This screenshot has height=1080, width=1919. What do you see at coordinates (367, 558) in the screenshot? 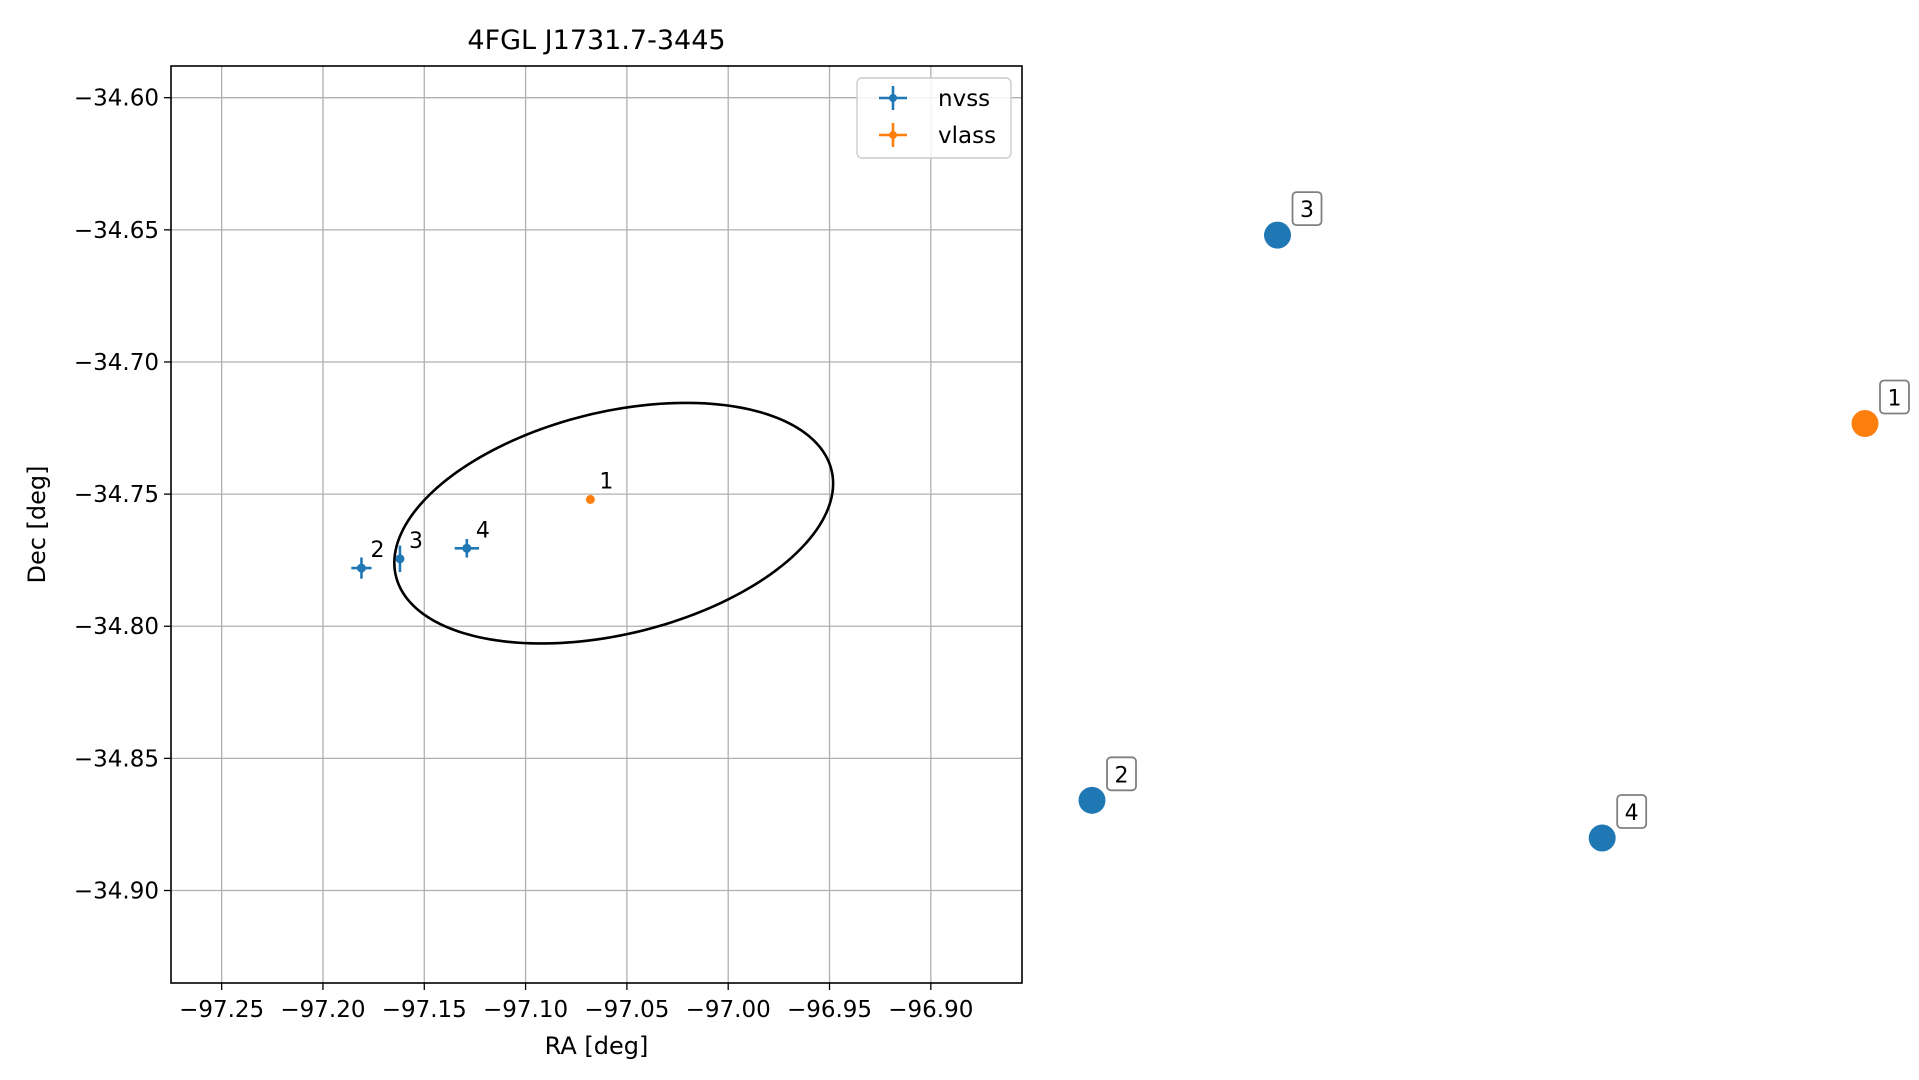
I see `nvss-source-2: 2` at bounding box center [367, 558].